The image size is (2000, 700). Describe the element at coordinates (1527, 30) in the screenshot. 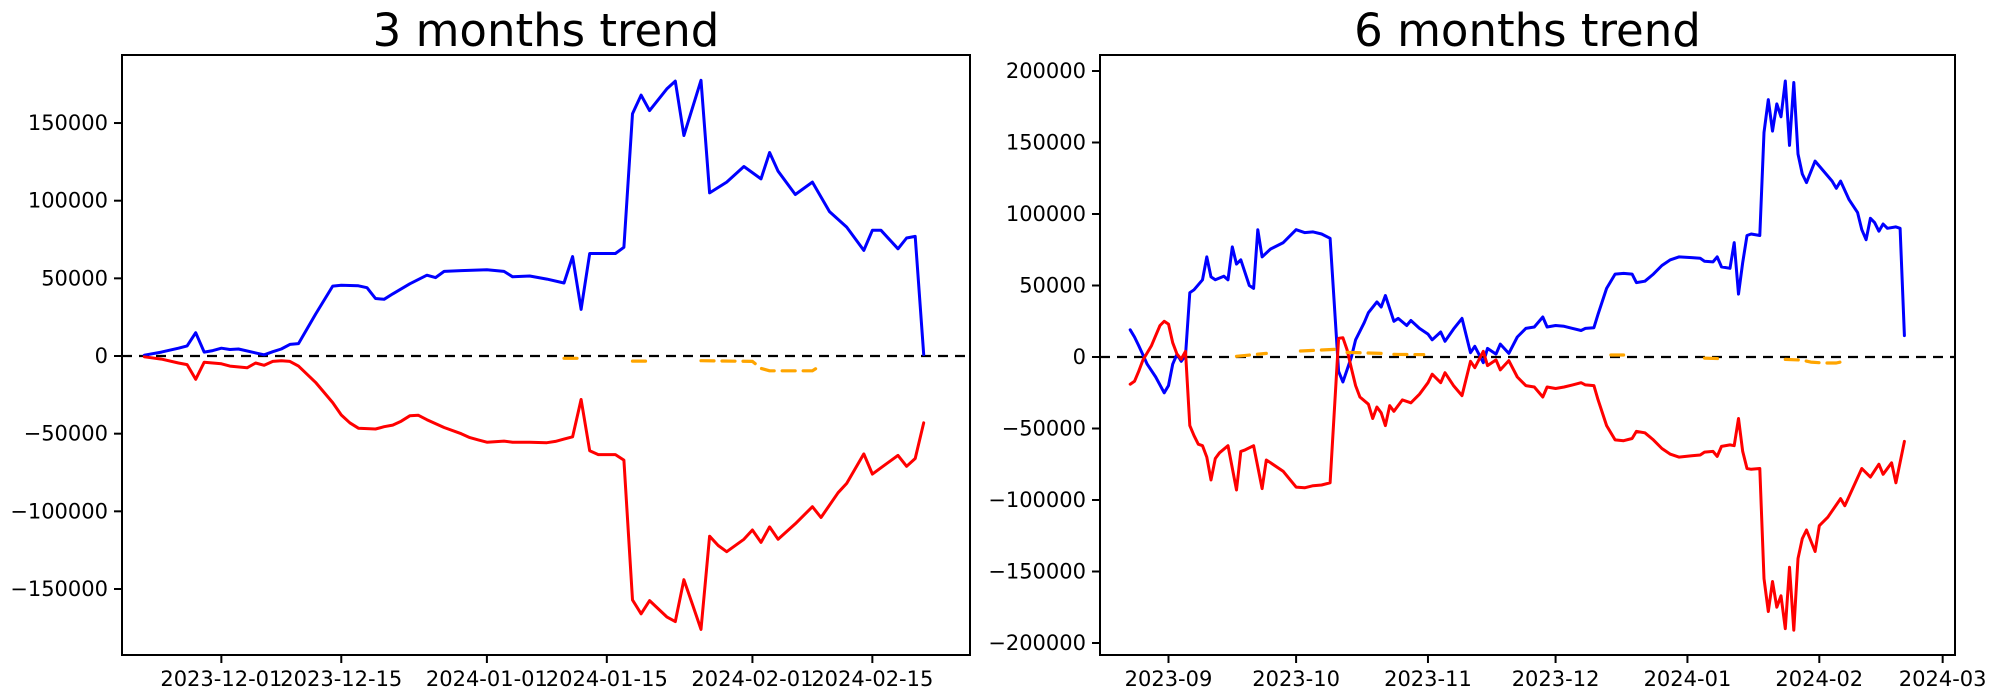

I see `chart-title: 6 months trend` at that location.